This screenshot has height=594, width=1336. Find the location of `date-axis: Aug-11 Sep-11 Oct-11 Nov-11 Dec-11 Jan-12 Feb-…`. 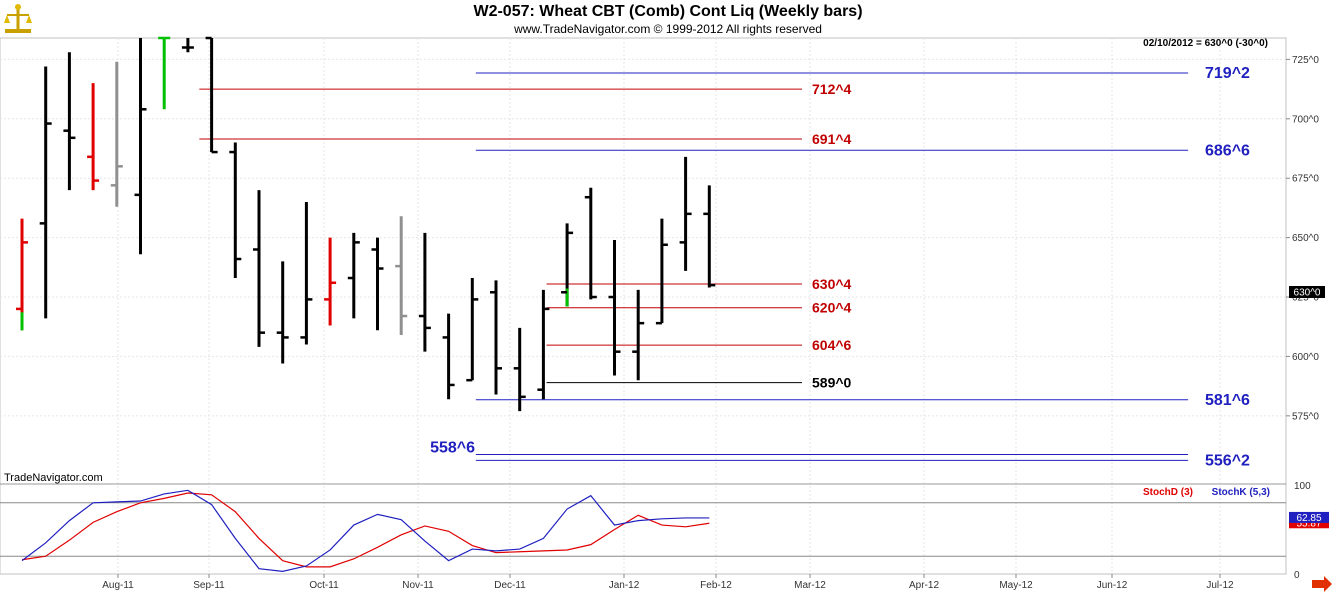

date-axis: Aug-11 Sep-11 Oct-11 Nov-11 Dec-11 Jan-12 Feb-… is located at coordinates (668, 582).